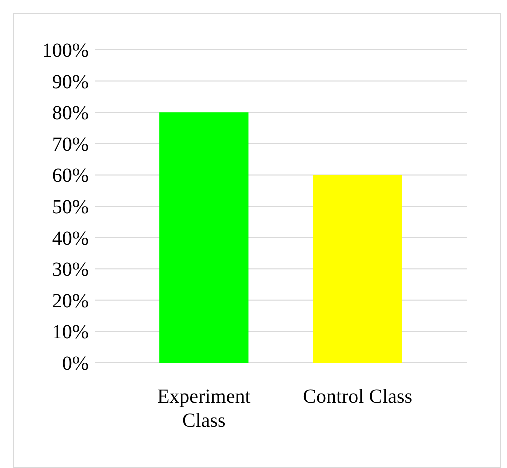  I want to click on y-tick-label: 50%, so click(70, 207).